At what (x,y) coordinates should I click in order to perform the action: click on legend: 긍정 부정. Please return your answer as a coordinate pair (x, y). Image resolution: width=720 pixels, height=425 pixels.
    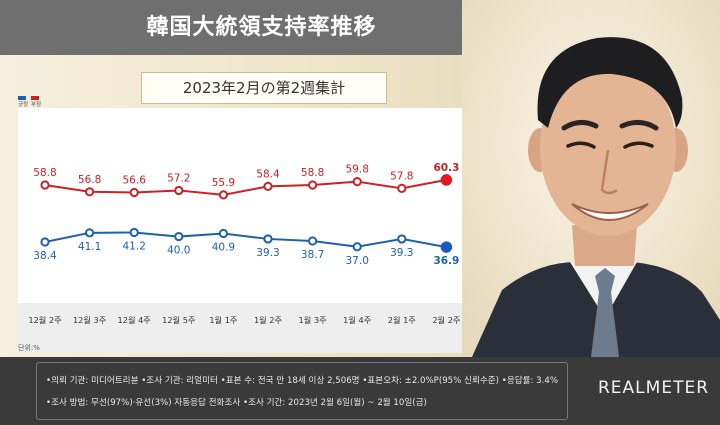
    Looking at the image, I should click on (29, 102).